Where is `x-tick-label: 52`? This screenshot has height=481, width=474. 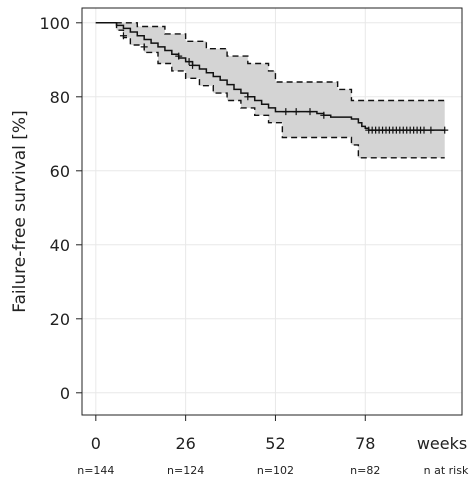
x-tick-label: 52 is located at coordinates (275, 443).